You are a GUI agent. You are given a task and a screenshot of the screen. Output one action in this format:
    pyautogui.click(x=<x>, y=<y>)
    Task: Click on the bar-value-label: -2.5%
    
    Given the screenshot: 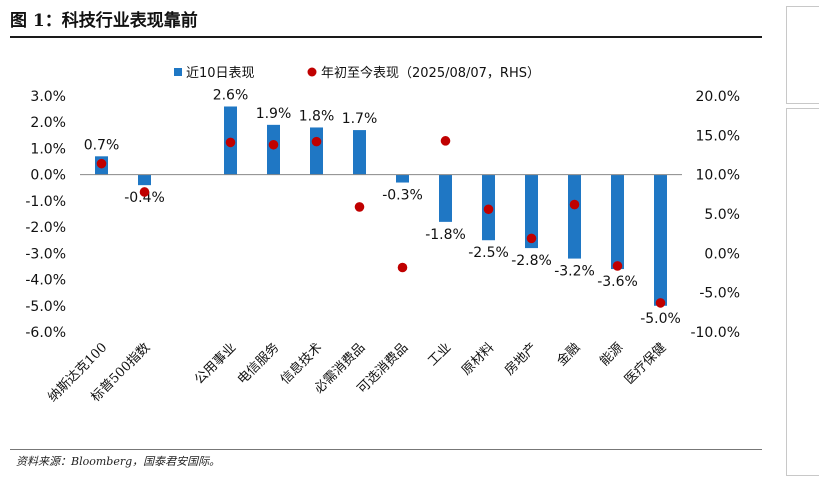 What is the action you would take?
    pyautogui.click(x=488, y=253)
    